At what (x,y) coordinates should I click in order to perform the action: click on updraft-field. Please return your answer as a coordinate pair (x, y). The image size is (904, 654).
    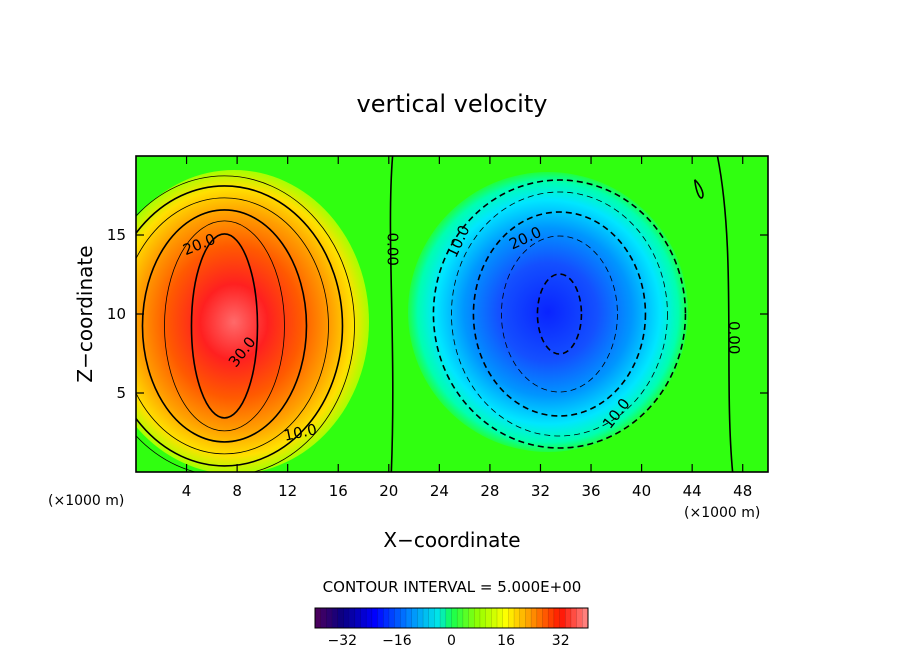
    Looking at the image, I should click on (252, 321).